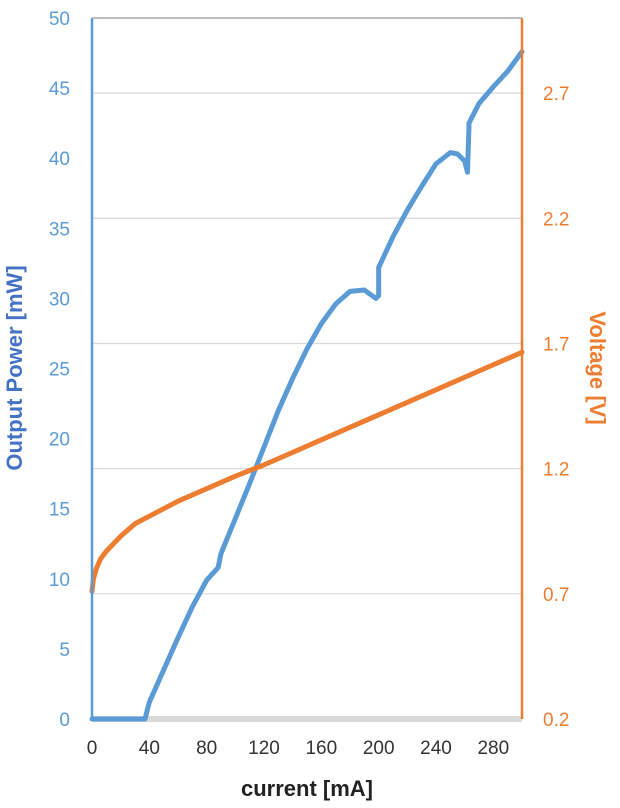 The image size is (620, 808). What do you see at coordinates (14, 367) in the screenshot?
I see `left-axis-title: Output Power [mW]` at bounding box center [14, 367].